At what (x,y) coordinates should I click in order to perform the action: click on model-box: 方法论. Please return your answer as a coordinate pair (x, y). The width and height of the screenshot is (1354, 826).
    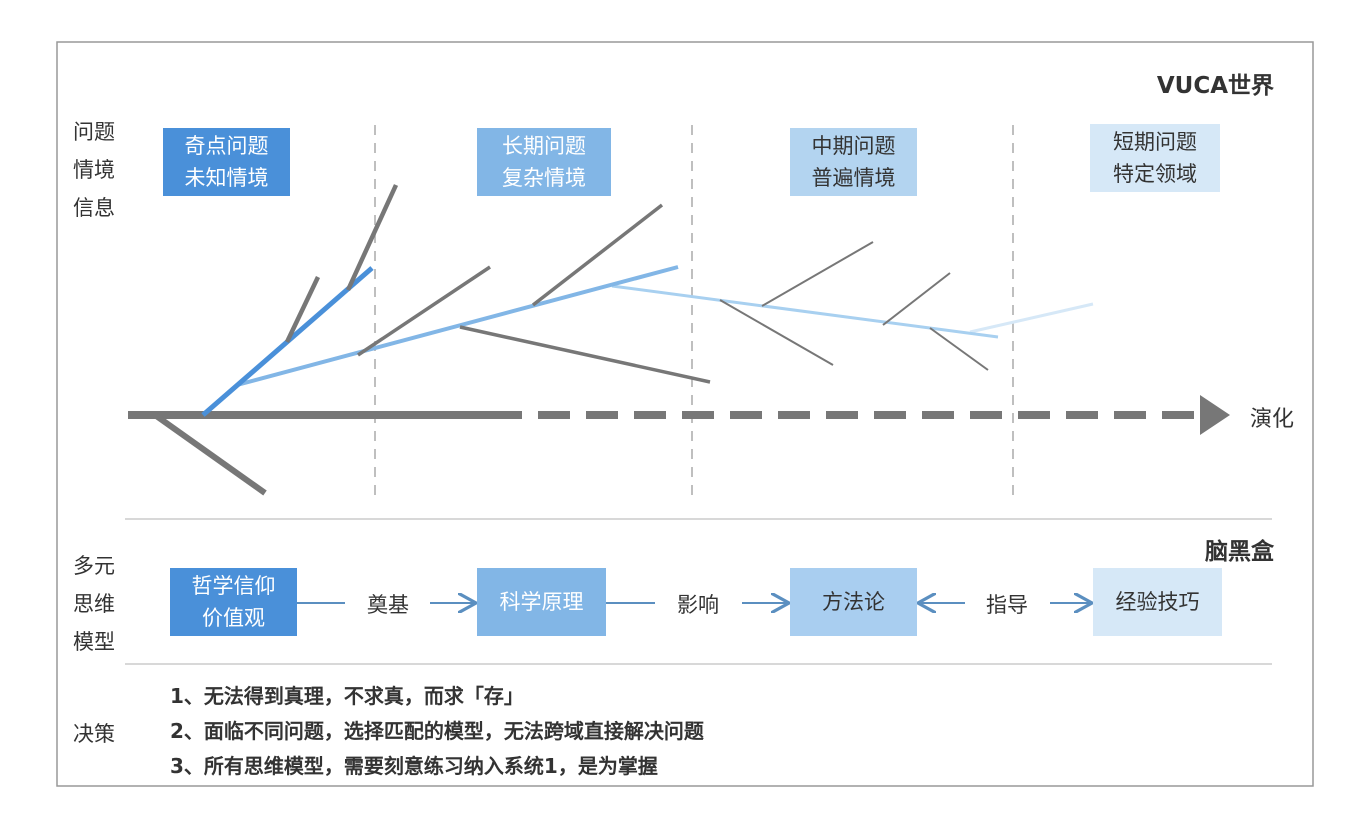
    Looking at the image, I should click on (853, 602).